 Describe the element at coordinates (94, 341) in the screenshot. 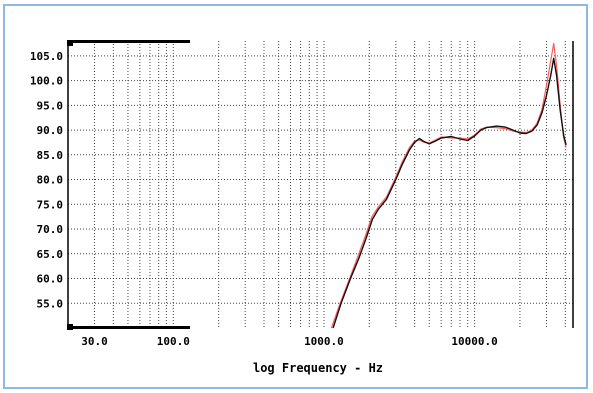

I see `x-tick-label: 30.0` at that location.